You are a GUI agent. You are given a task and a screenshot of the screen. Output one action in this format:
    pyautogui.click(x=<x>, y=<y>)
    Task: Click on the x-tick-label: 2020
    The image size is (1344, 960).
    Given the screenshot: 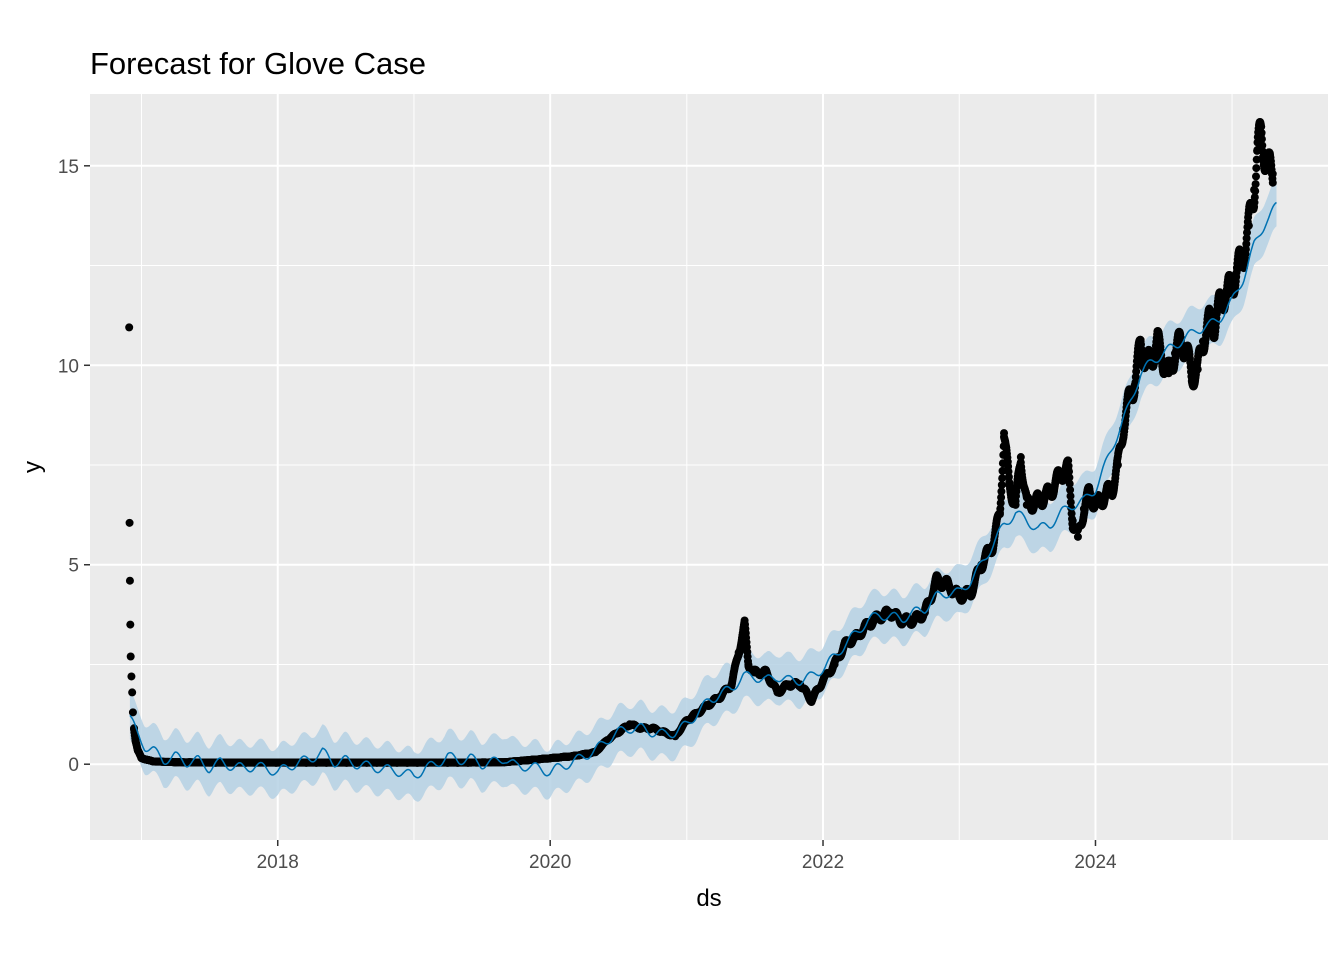 What is the action you would take?
    pyautogui.click(x=550, y=862)
    